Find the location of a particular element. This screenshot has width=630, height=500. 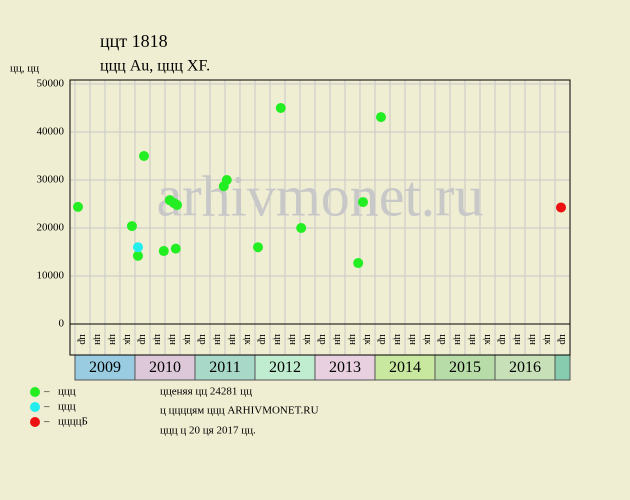

y-axis-label: цц, цц is located at coordinates (24, 69).